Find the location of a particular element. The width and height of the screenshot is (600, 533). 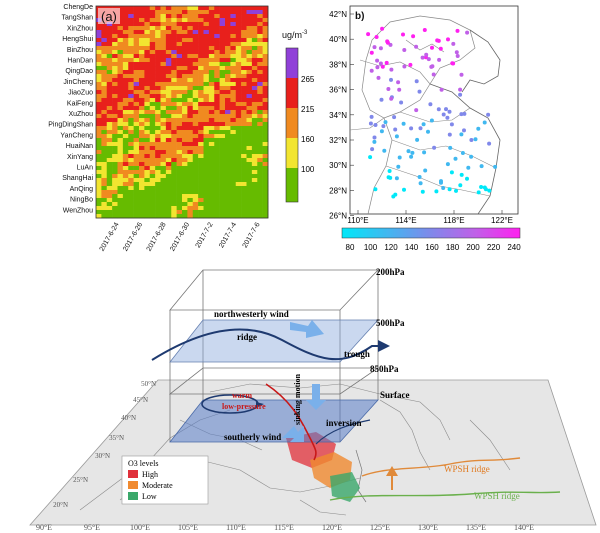

colorbar-green is located at coordinates (292, 185).